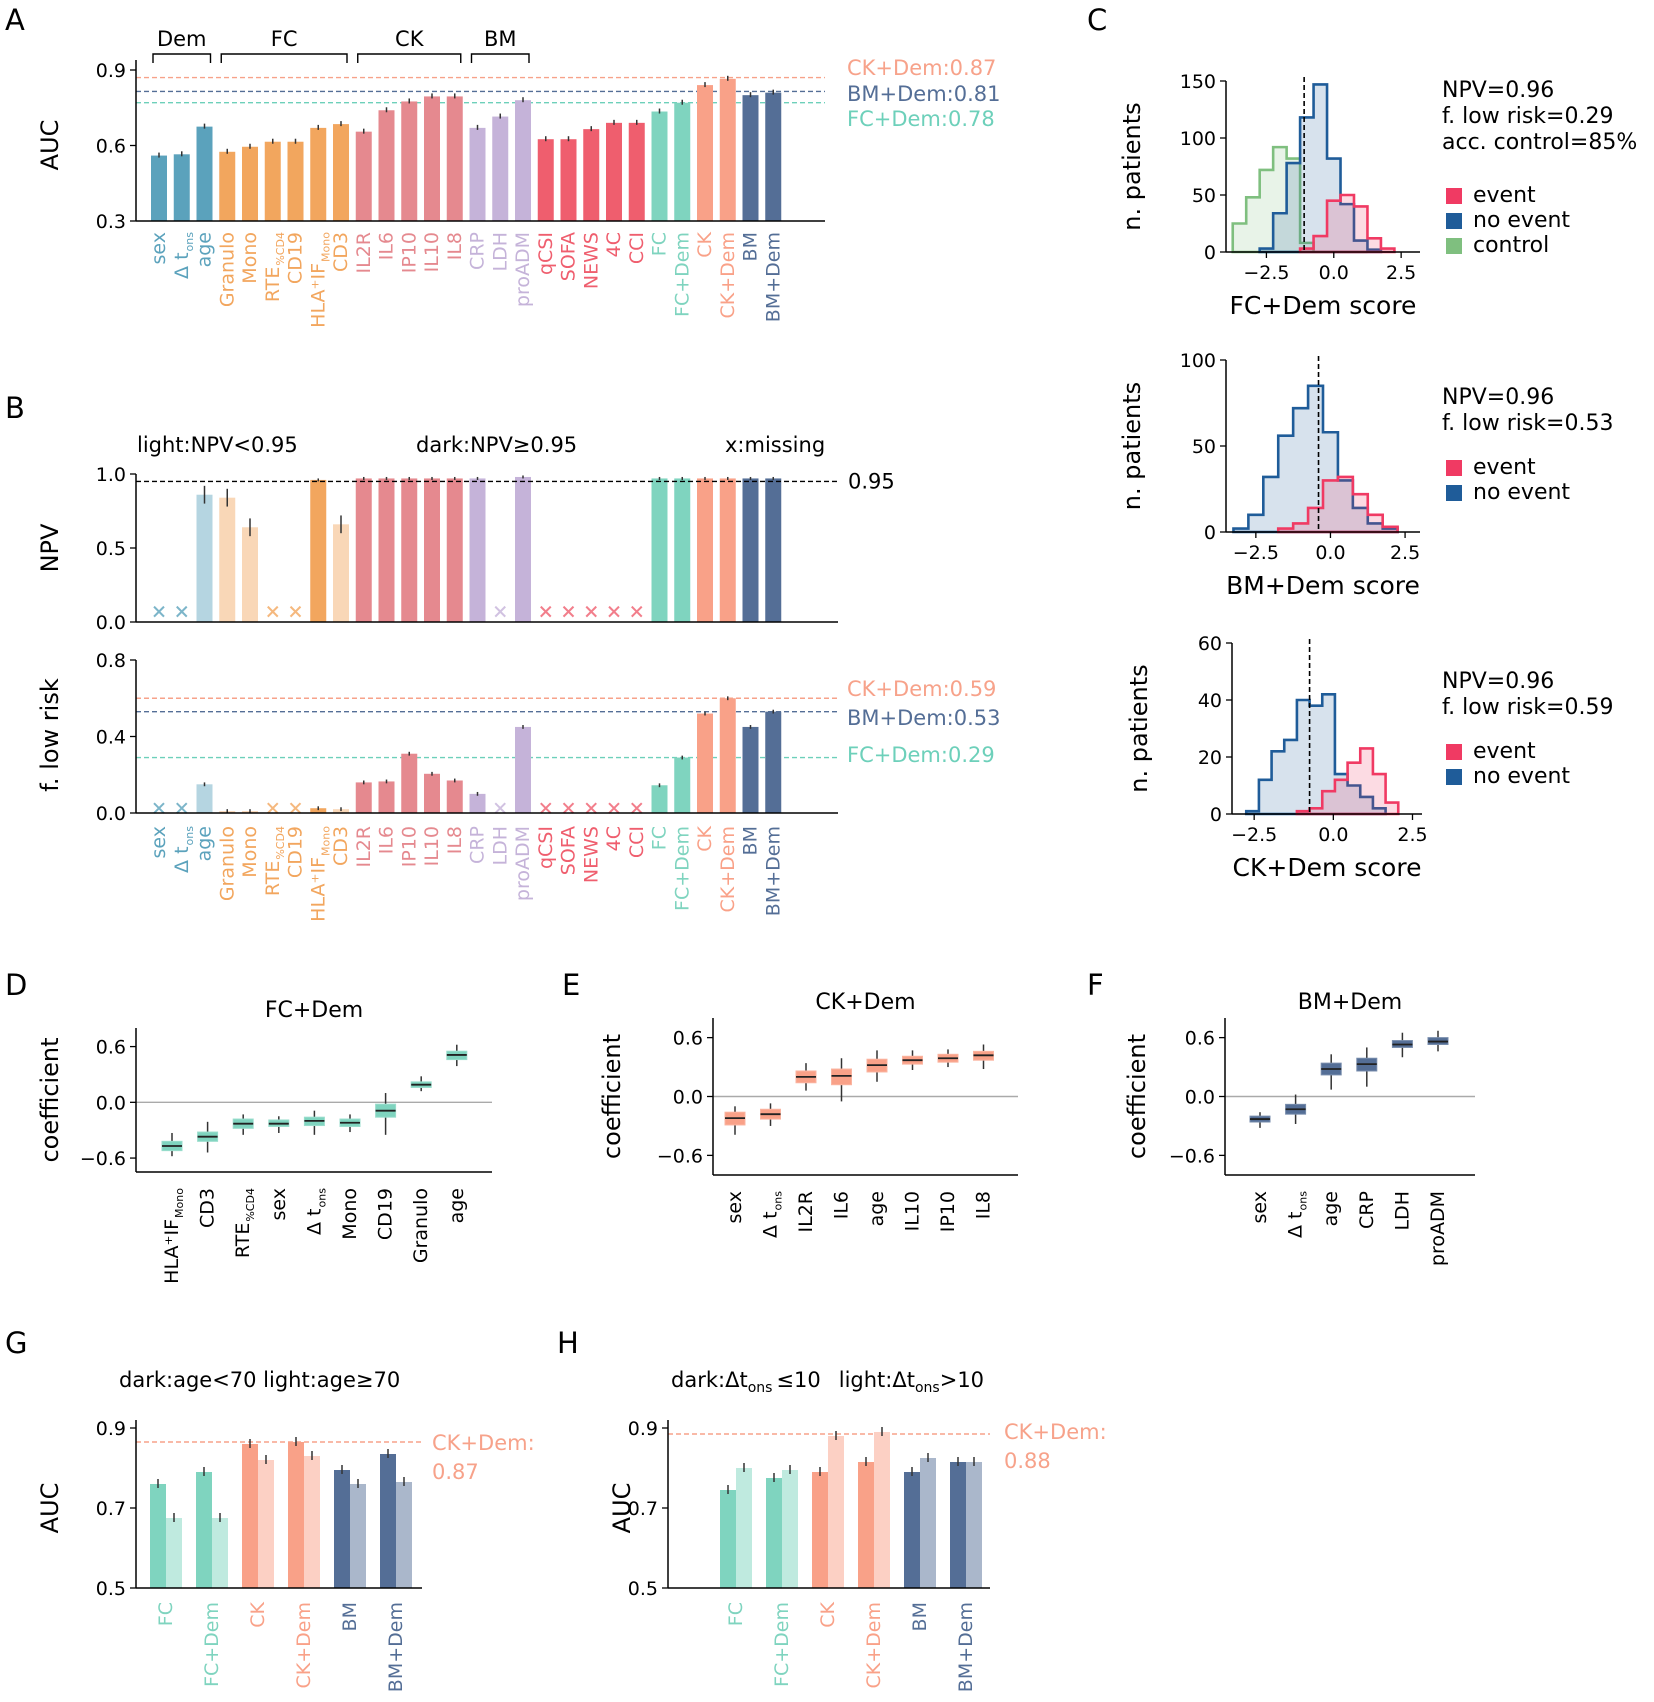 The width and height of the screenshot is (1654, 1702). What do you see at coordinates (250, 183) in the screenshot?
I see `bar-mono` at bounding box center [250, 183].